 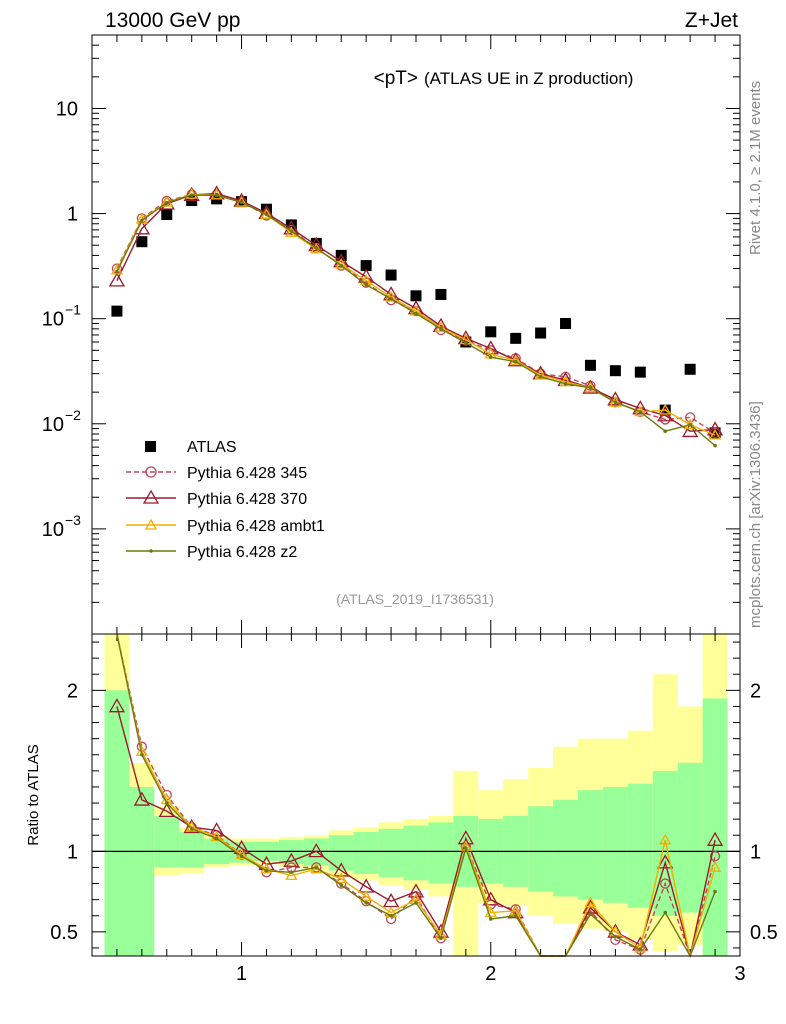 I want to click on legend-entry-370: Pythia 6.428 370, so click(x=216, y=498).